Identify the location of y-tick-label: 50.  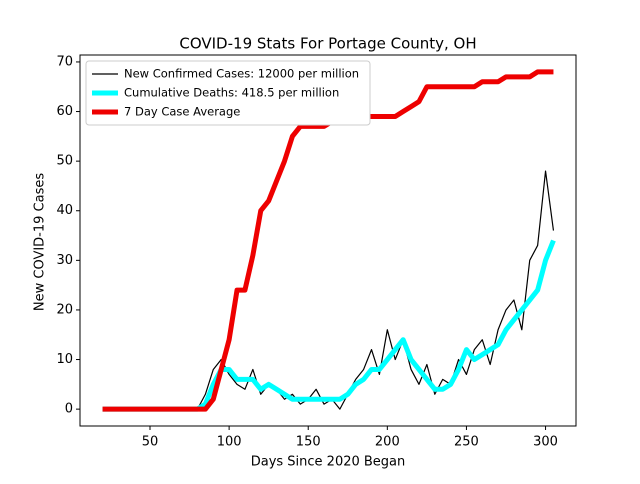
(64, 161).